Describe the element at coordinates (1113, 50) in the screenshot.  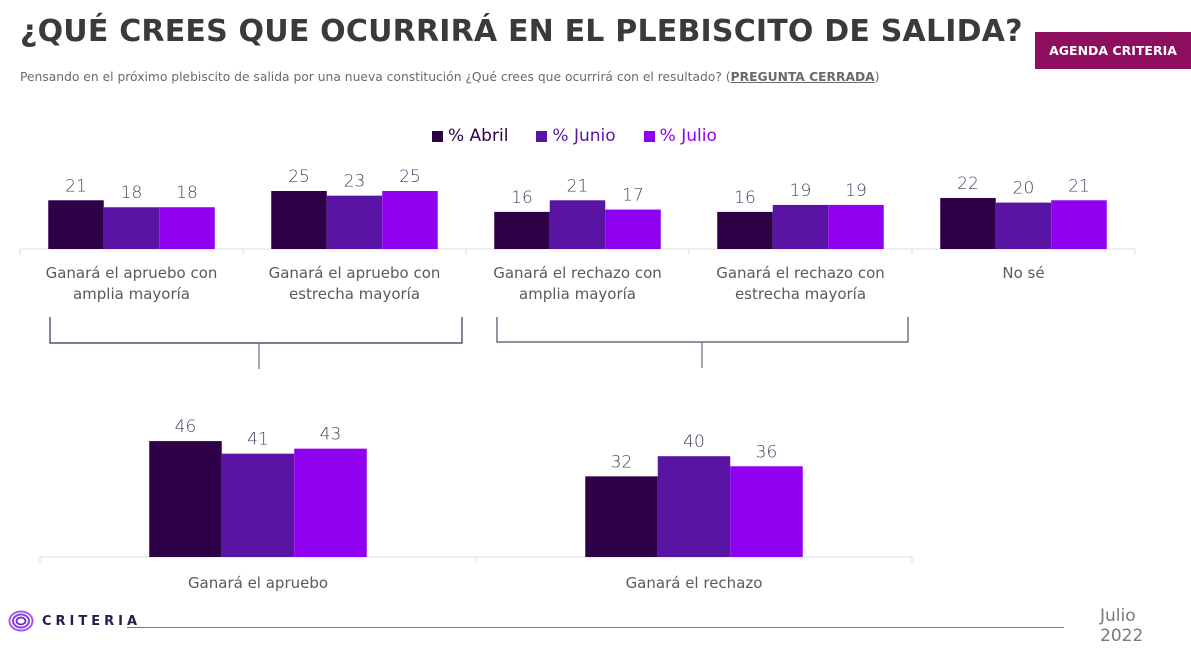
I see `agenda-criteria-badge: AGENDA CRITERIA` at that location.